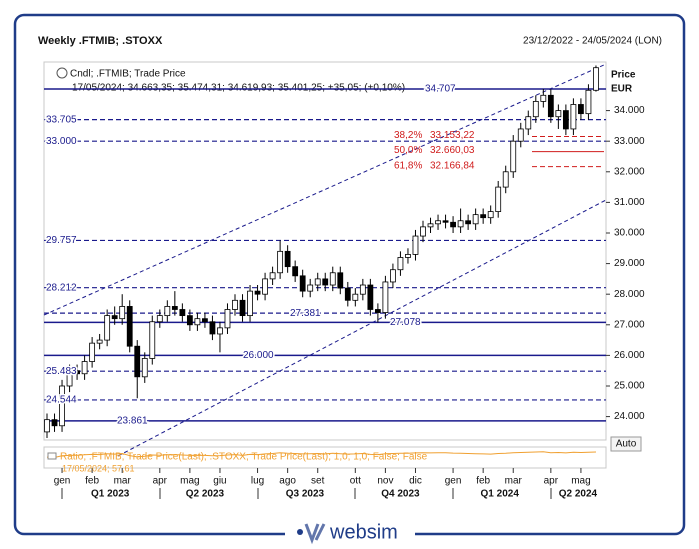 The image size is (699, 549). What do you see at coordinates (61, 400) in the screenshot?
I see `level-label: 24.544` at bounding box center [61, 400].